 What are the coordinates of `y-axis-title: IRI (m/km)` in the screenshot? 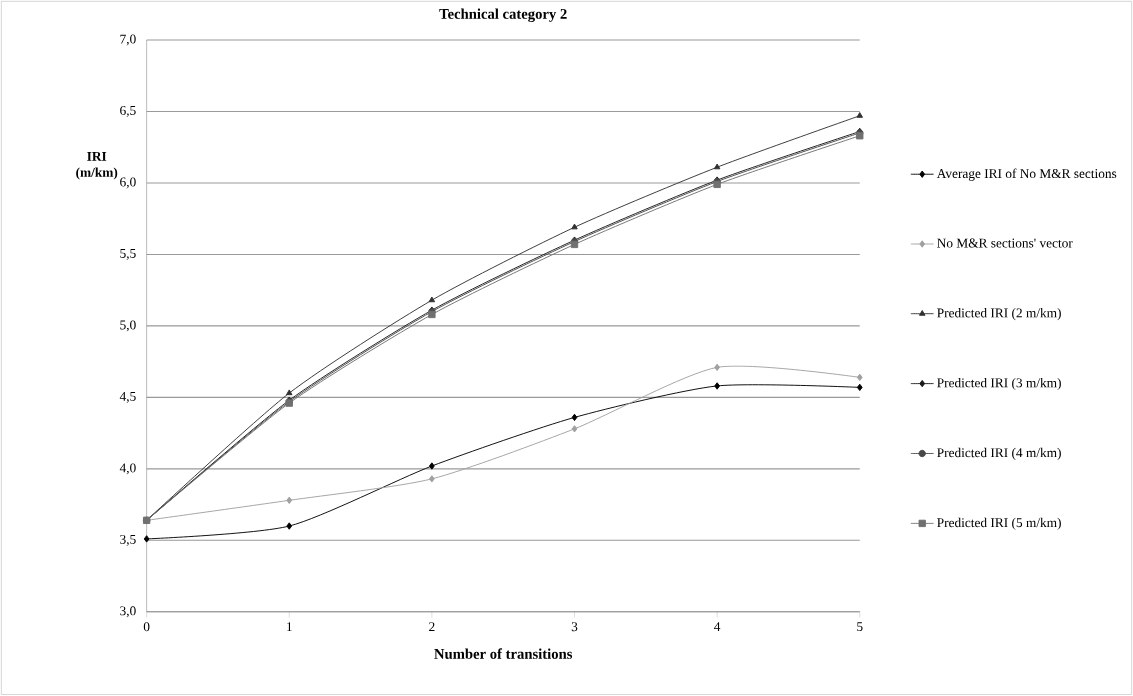 It's located at (97, 166).